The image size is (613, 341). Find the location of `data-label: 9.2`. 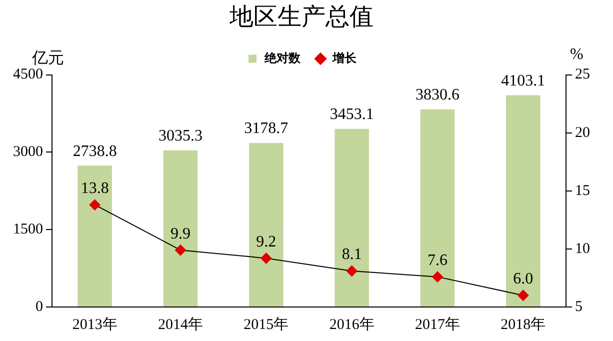

data-label: 9.2 is located at coordinates (266, 241).